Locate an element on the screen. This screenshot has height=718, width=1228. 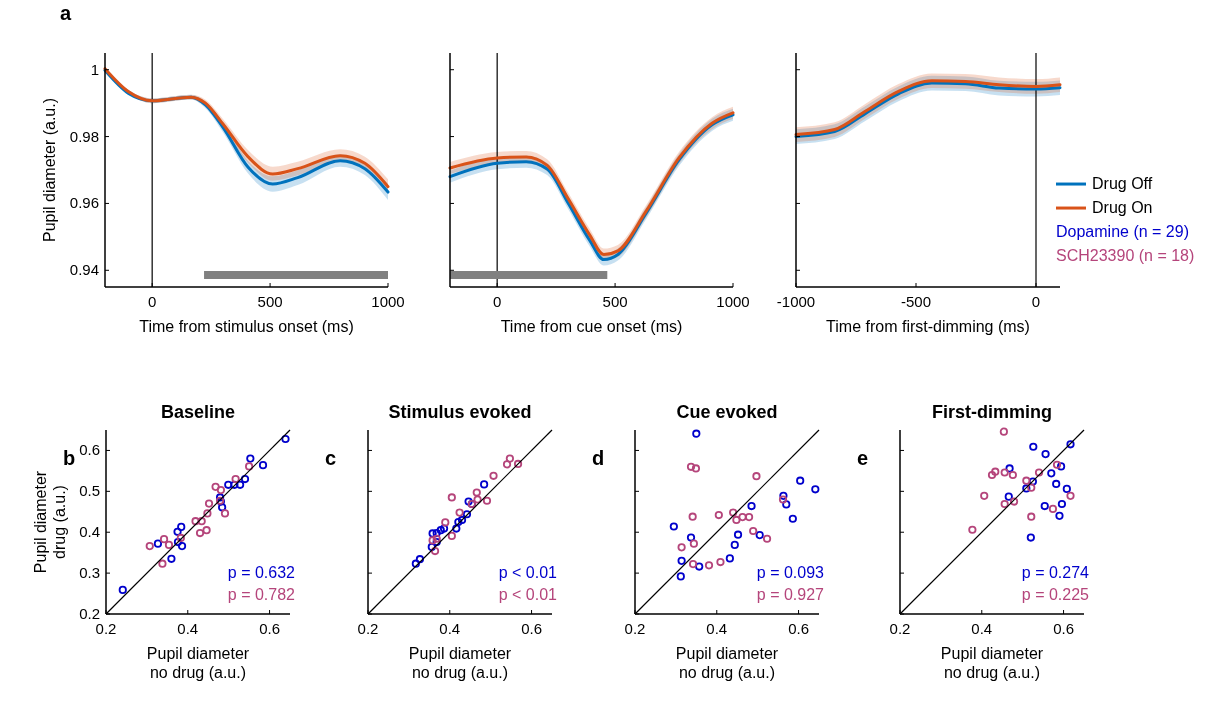
y-tick-label: 0.4 is located at coordinates (89, 532).